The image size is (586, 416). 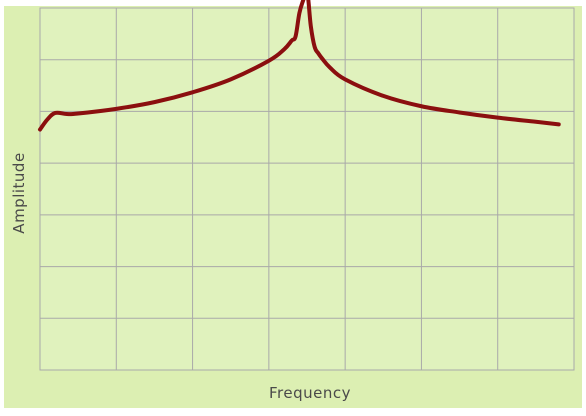 I want to click on y-axis-label: Amplitude, so click(x=19, y=192).